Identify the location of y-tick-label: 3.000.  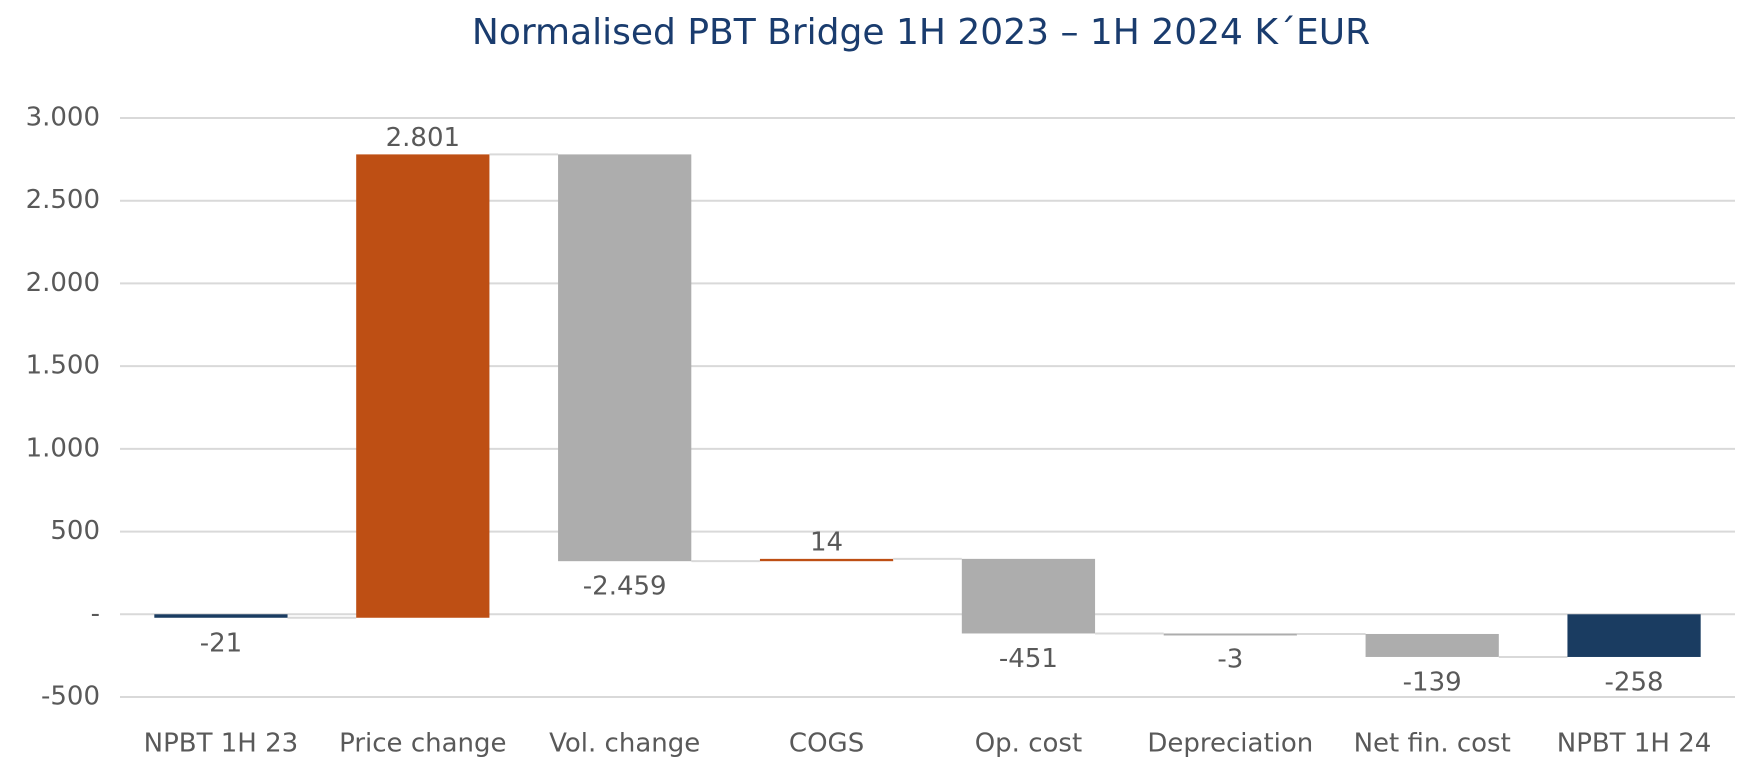
(63, 118).